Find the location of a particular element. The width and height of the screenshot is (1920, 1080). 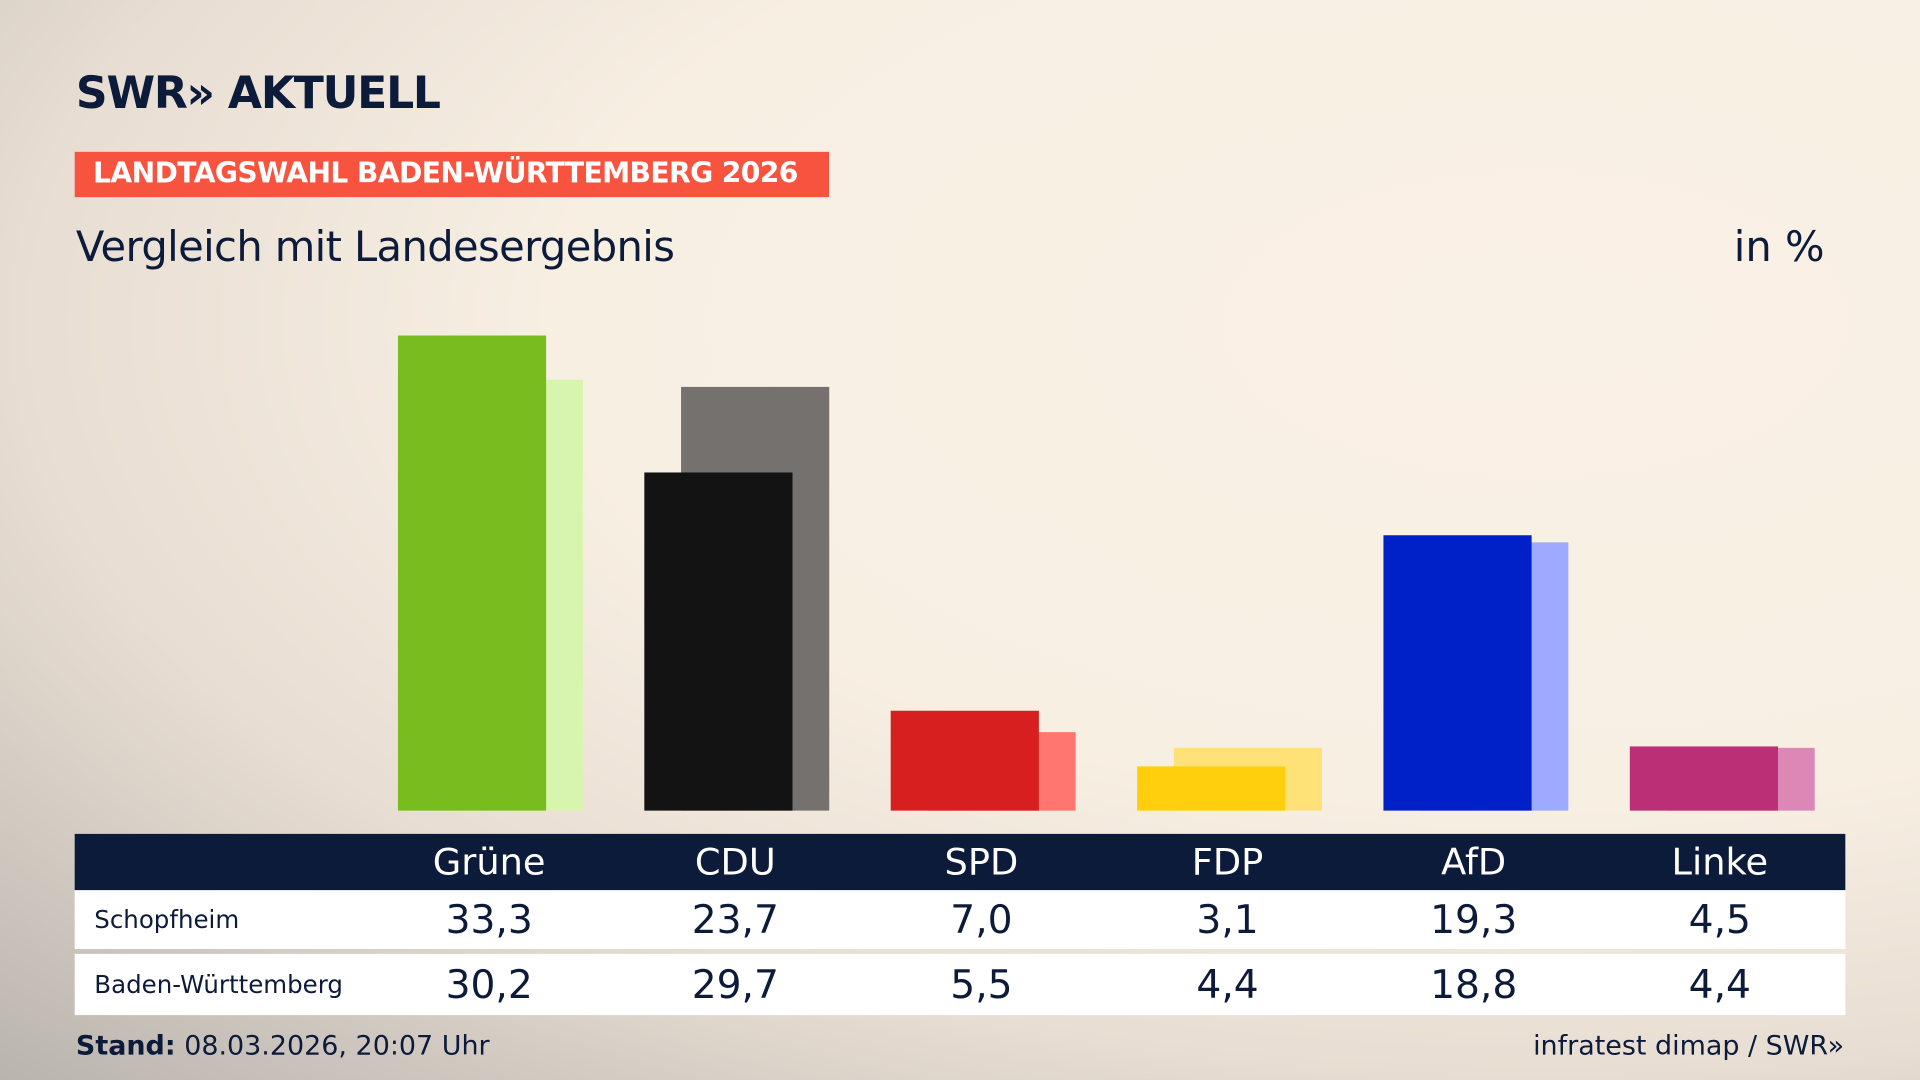

stand-label: Stand: is located at coordinates (125, 1046).